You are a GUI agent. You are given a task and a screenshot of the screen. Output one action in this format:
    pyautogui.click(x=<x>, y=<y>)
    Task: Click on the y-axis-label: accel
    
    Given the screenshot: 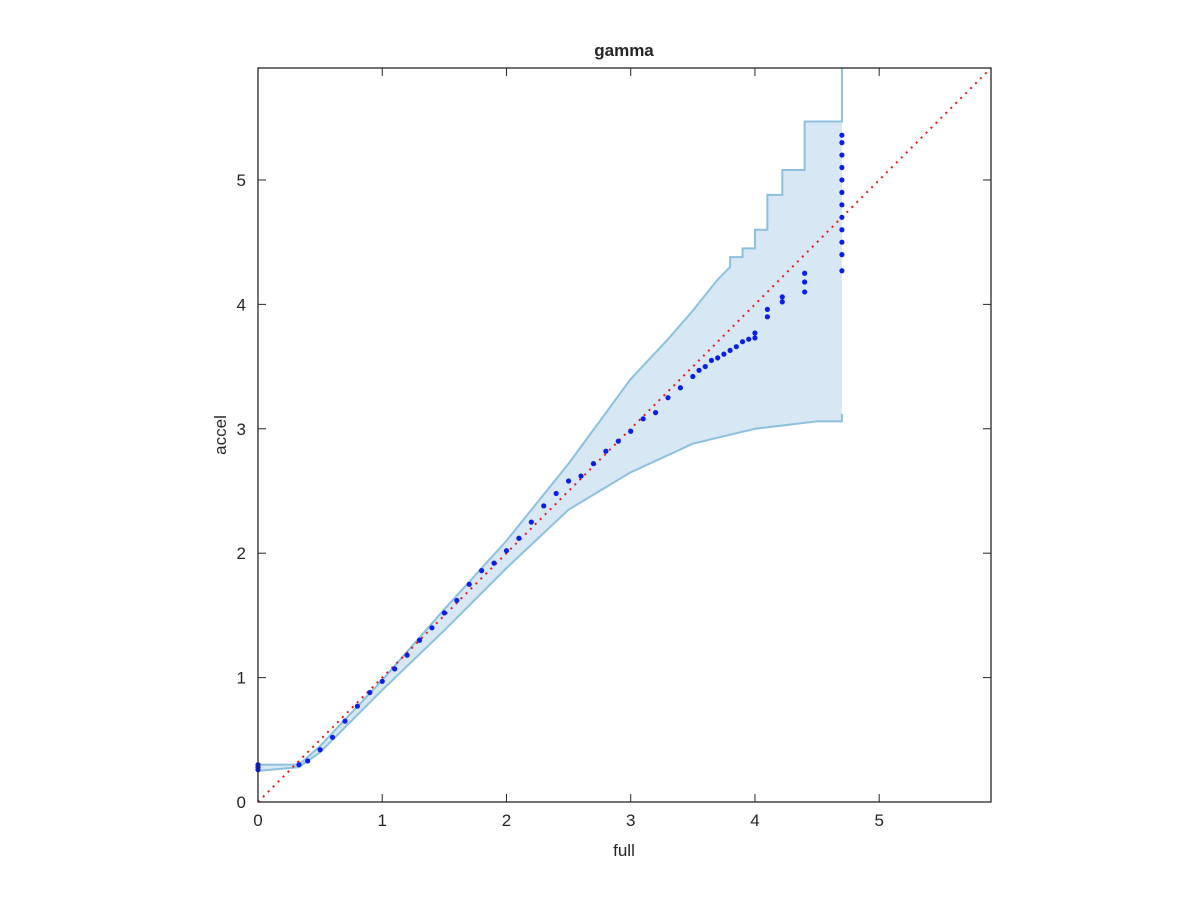 What is the action you would take?
    pyautogui.click(x=220, y=435)
    